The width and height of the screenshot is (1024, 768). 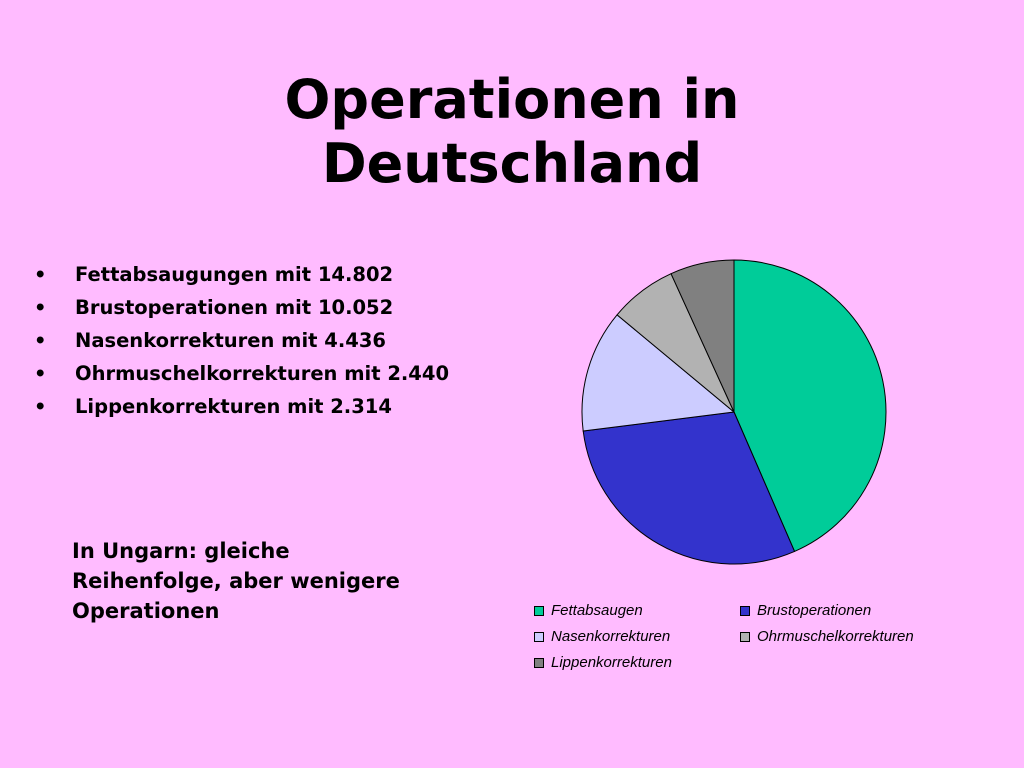 What do you see at coordinates (702, 336) in the screenshot?
I see `pie-slice-lippenkorrekturen` at bounding box center [702, 336].